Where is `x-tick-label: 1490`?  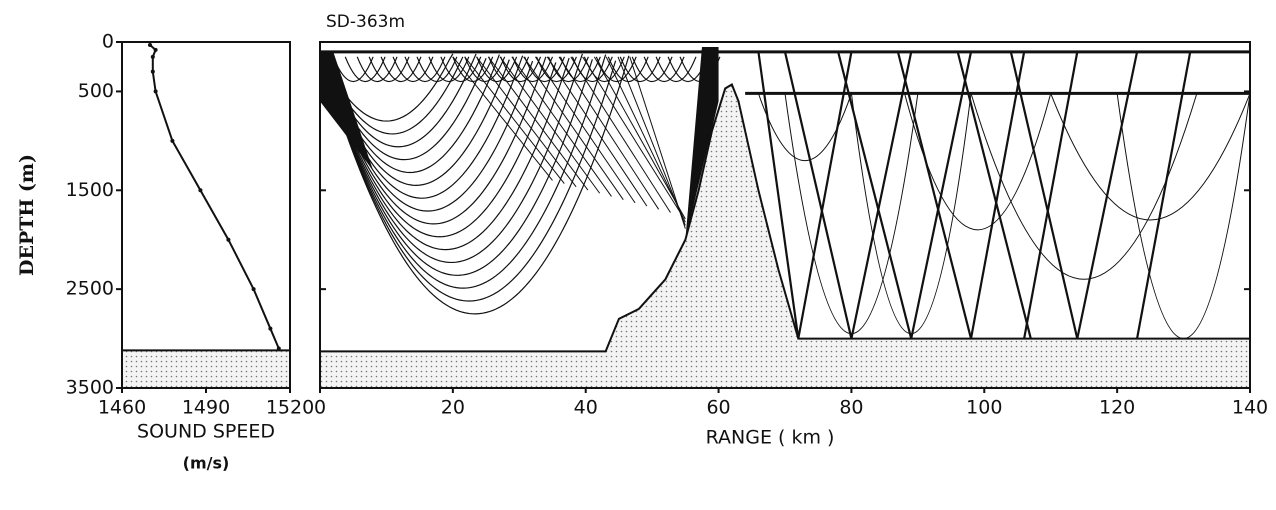 x-tick-label: 1490 is located at coordinates (206, 408).